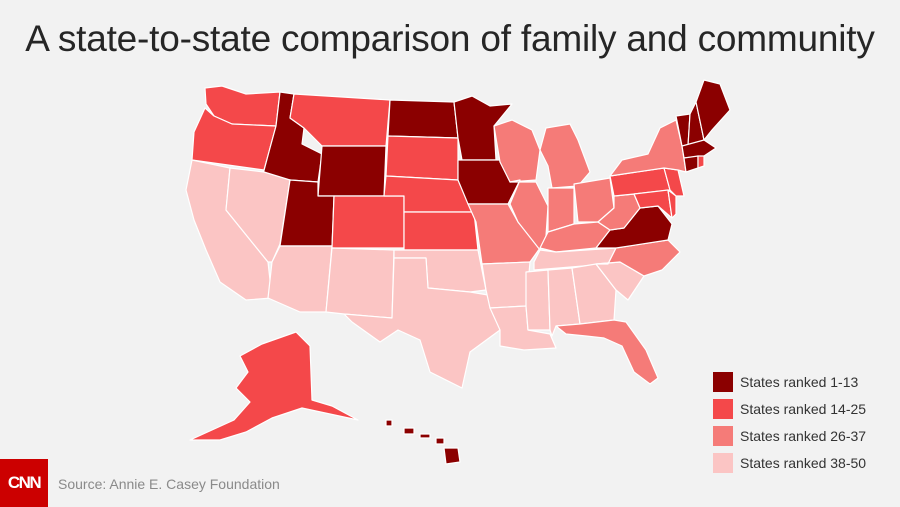 The height and width of the screenshot is (507, 900). What do you see at coordinates (723, 435) in the screenshot?
I see `legend-swatch-tier3` at bounding box center [723, 435].